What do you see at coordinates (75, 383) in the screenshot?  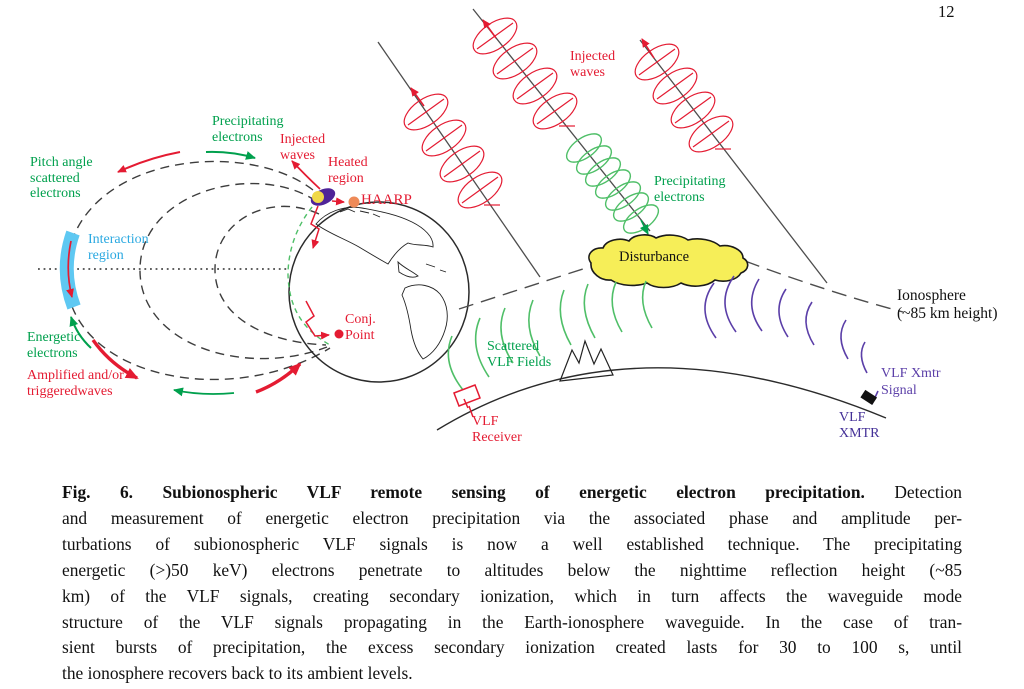 I see `label-amplified-triggered-waves: Amplified and/or triggeredwaves` at bounding box center [75, 383].